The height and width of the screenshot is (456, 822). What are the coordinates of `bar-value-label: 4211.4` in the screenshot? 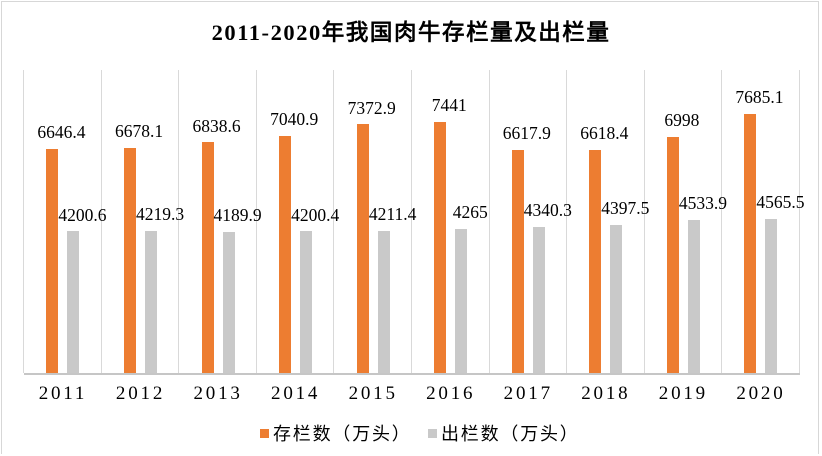 It's located at (392, 214).